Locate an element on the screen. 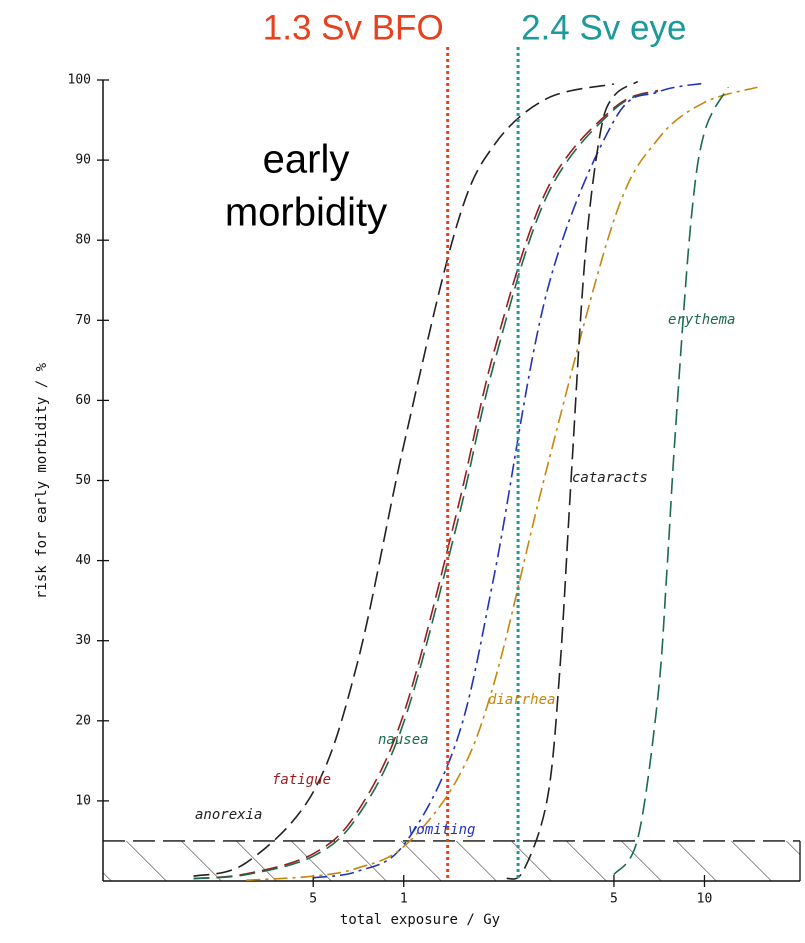  y-axis-label: risk for early morbidity / % is located at coordinates (42, 480).